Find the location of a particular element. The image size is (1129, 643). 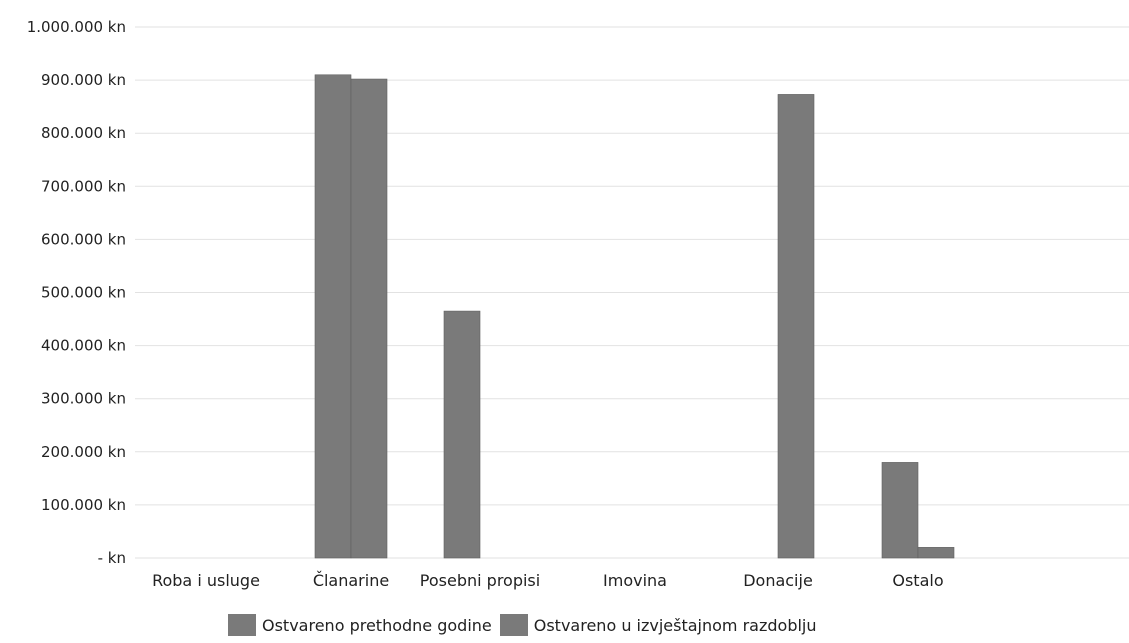

y-tick-label: 500.000 kn is located at coordinates (83, 293).